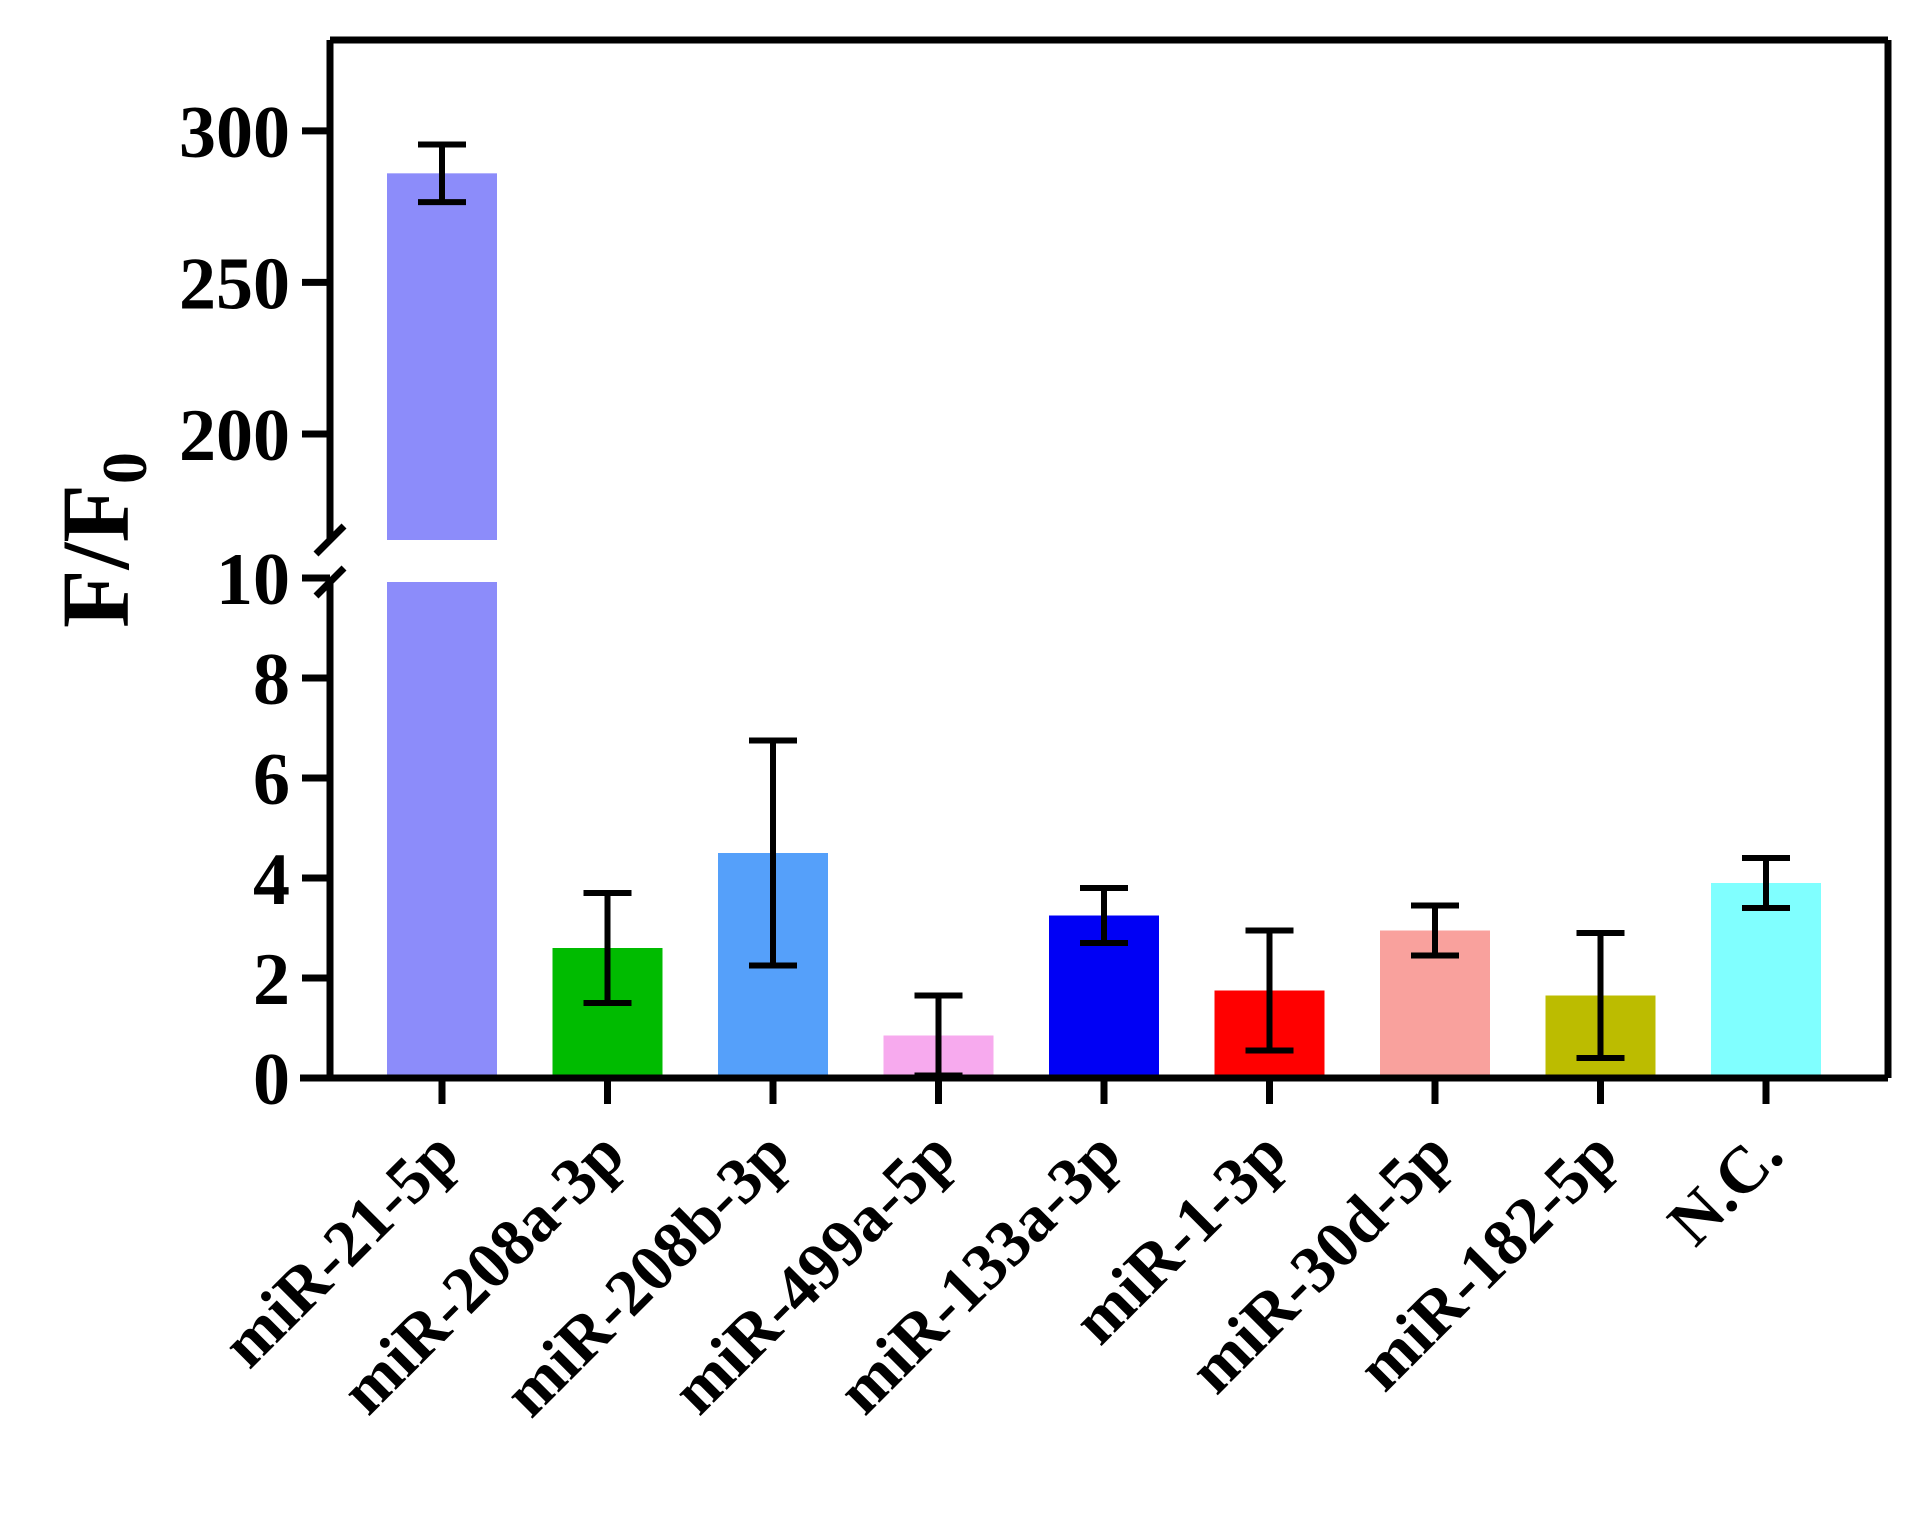 The image size is (1908, 1534). Describe the element at coordinates (101, 540) in the screenshot. I see `y-axis-label: F/F0` at that location.